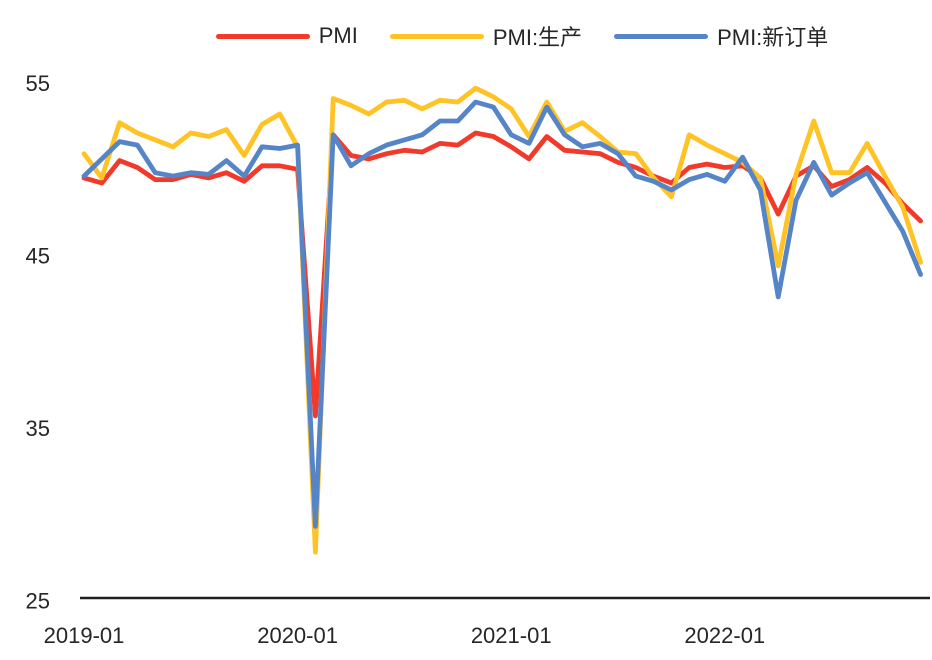  I want to click on x-axis-tick-label: 2020-01, so click(297, 635).